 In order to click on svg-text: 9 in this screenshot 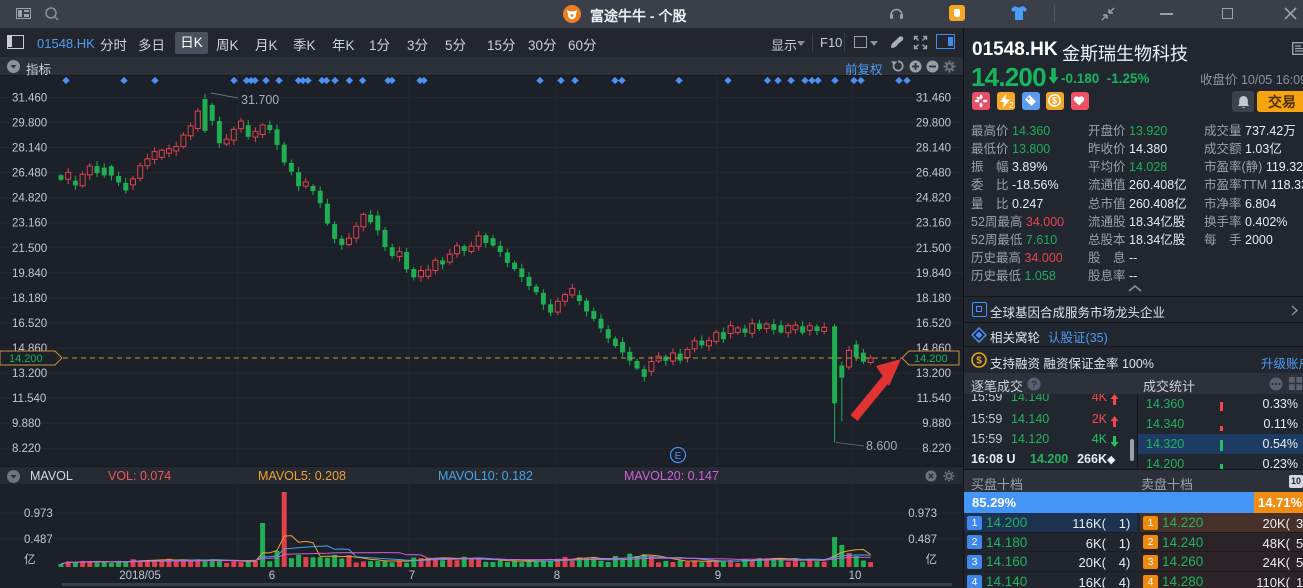, I will do `click(718, 576)`.